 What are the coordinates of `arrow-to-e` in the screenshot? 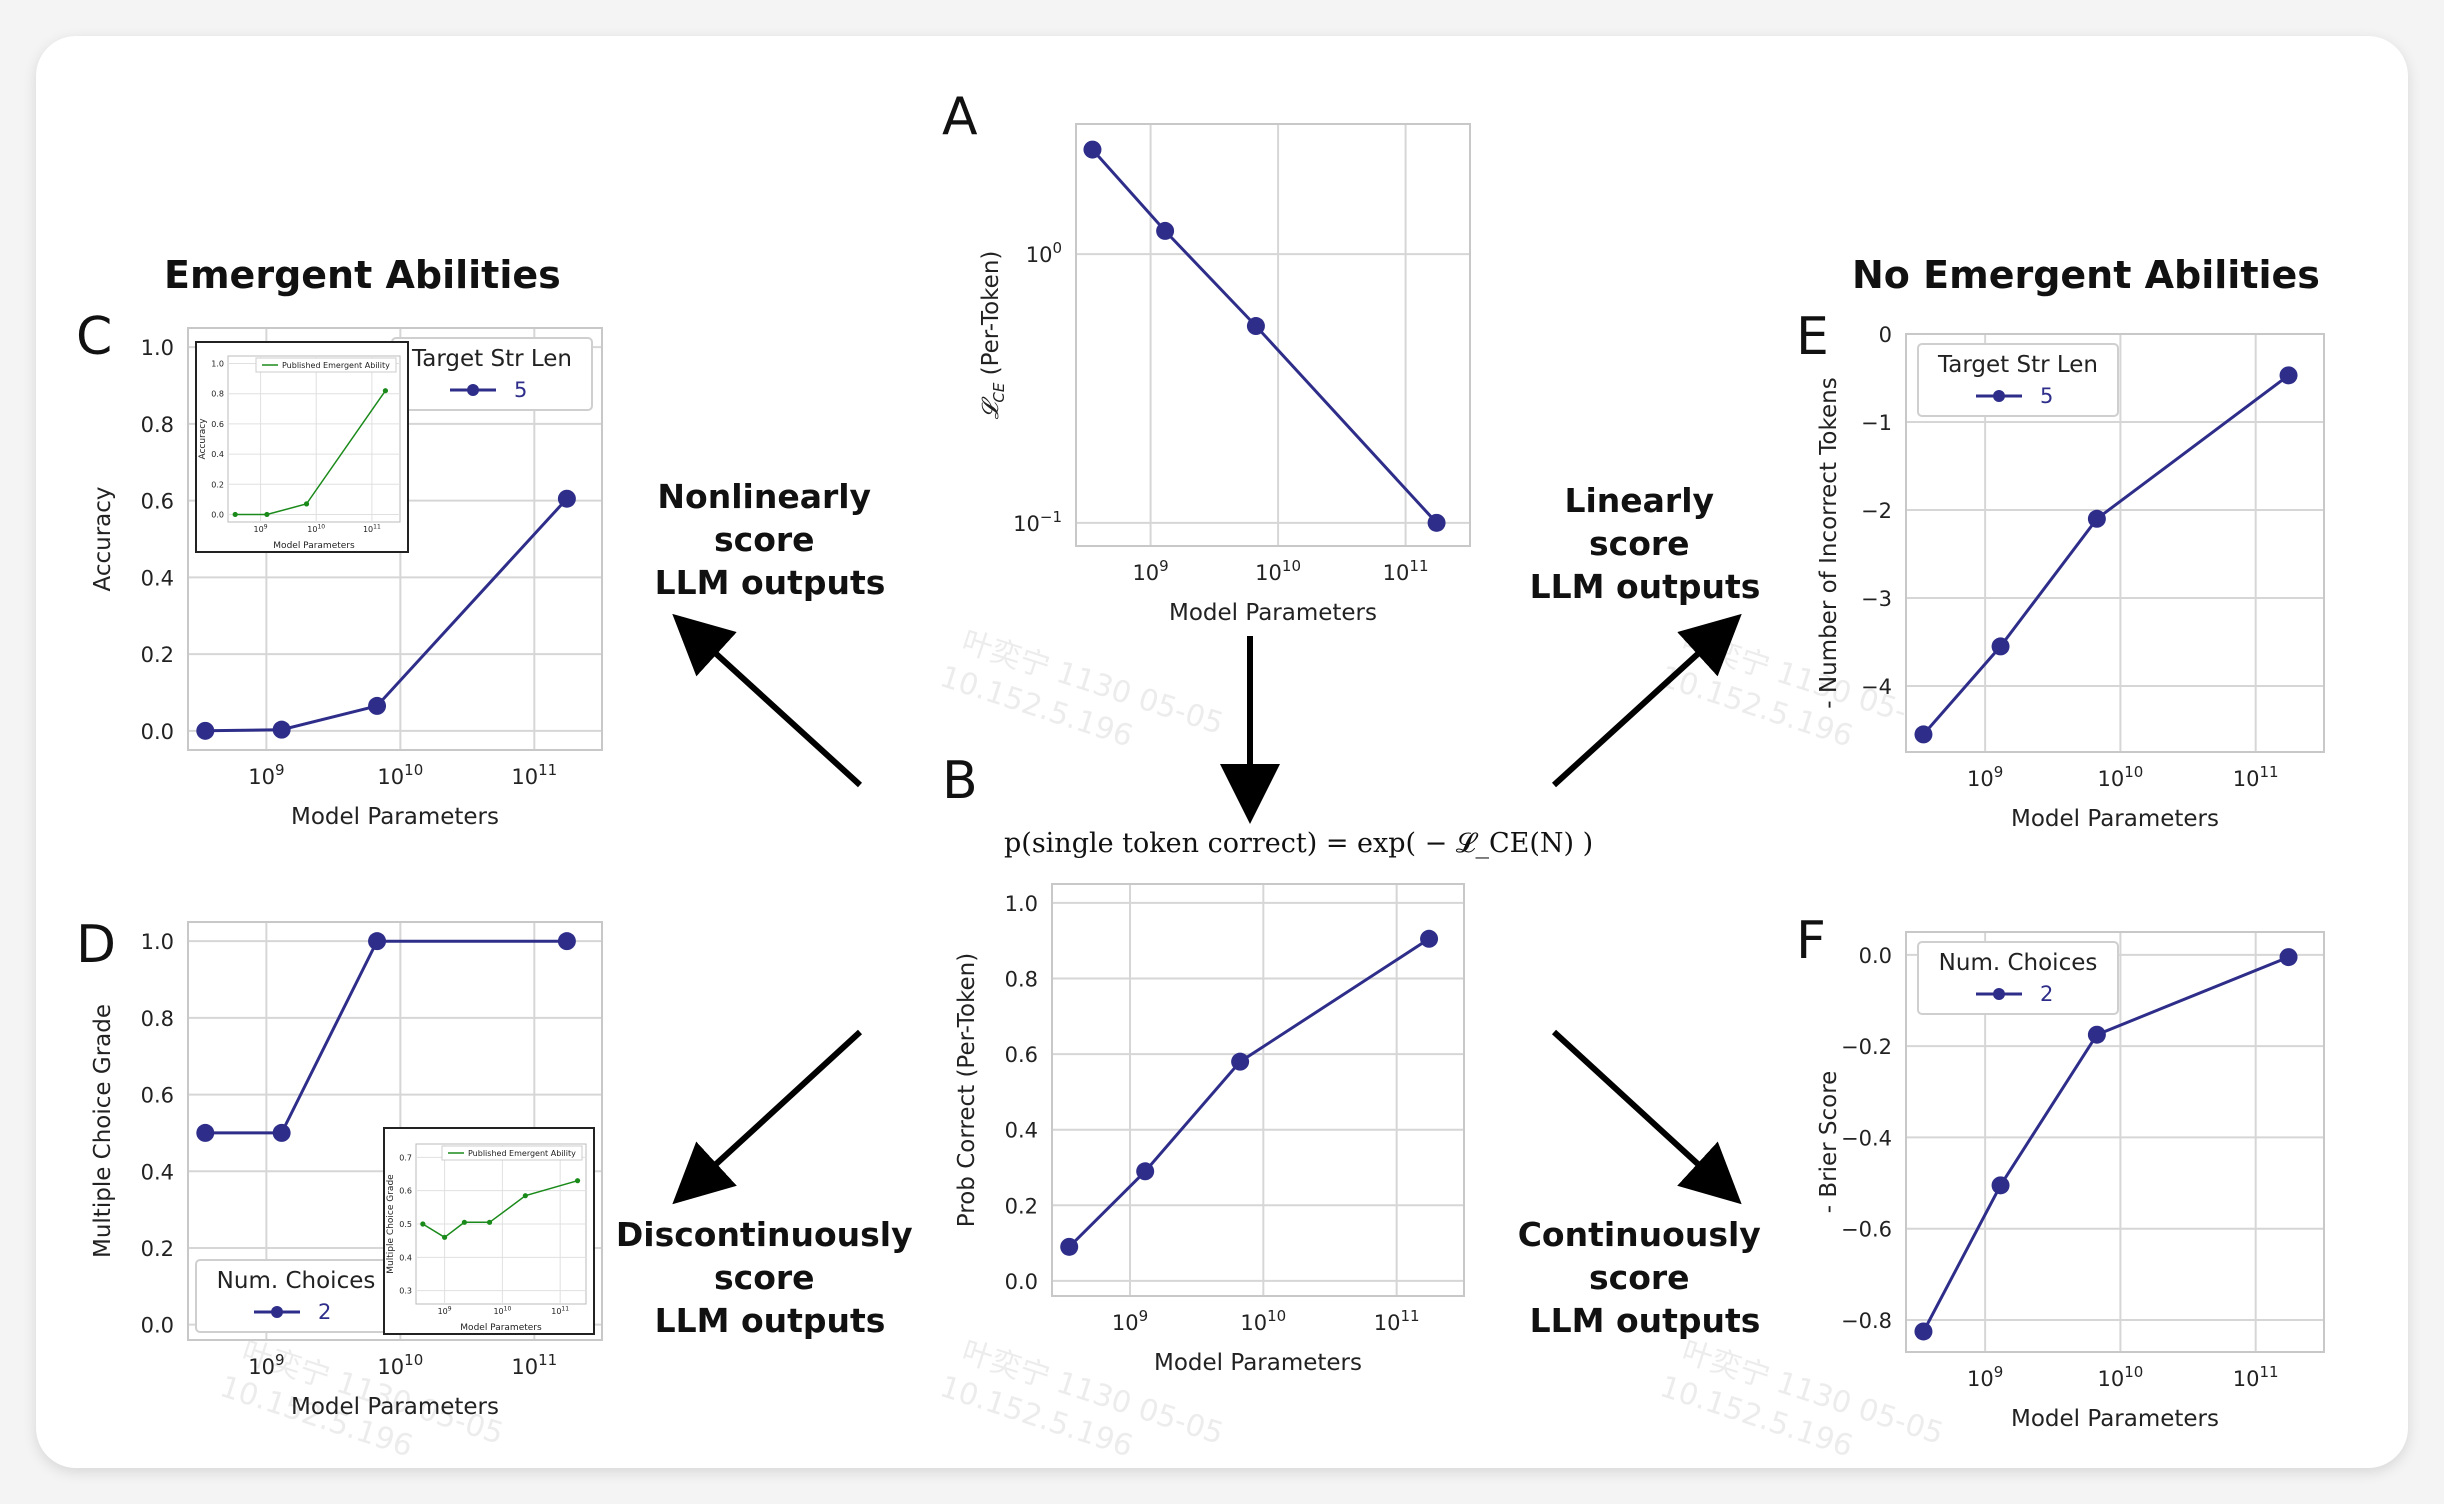 It's located at (1646, 700).